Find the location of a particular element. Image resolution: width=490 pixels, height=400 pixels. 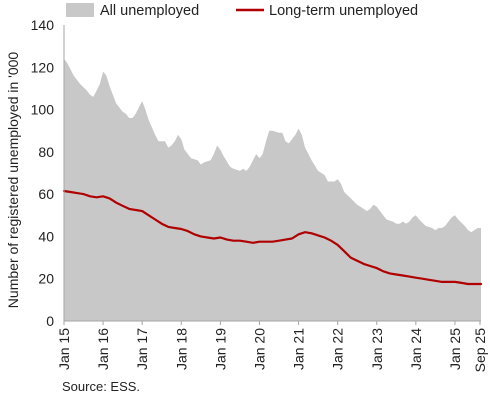

y-tick-label: 140 is located at coordinates (43, 25).